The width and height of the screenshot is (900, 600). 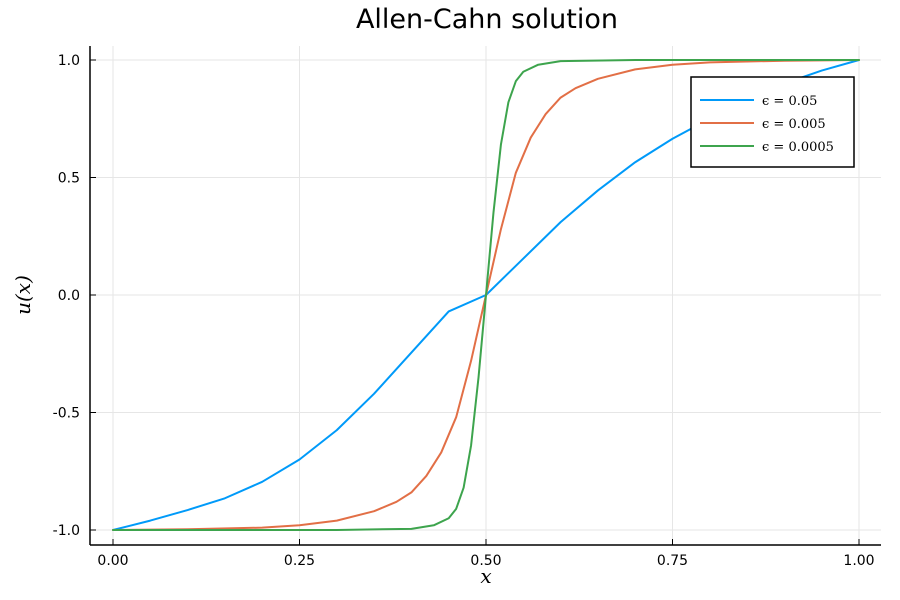 What do you see at coordinates (789, 101) in the screenshot?
I see `legend-label-0: ϵ = 0.05` at bounding box center [789, 101].